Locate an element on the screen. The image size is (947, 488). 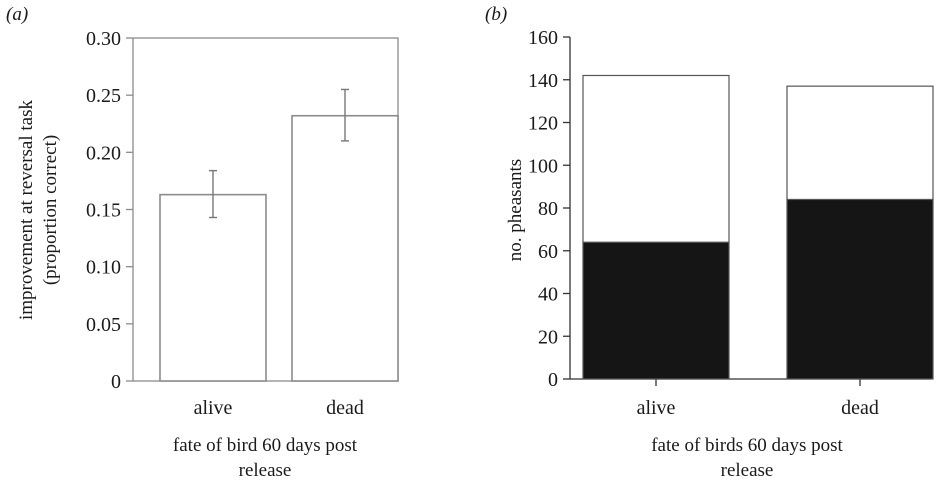
panel-b-ytick-label: 40 is located at coordinates (548, 295).